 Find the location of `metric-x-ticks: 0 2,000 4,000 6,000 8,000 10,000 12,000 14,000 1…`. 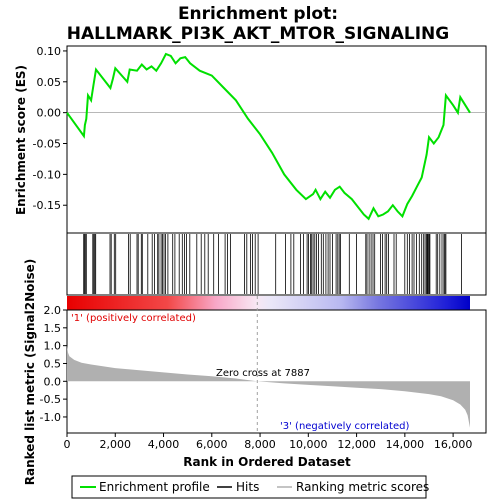

metric-x-ticks: 0 2,000 4,000 6,000 8,000 10,000 12,000 14,000 1… is located at coordinates (268, 442).